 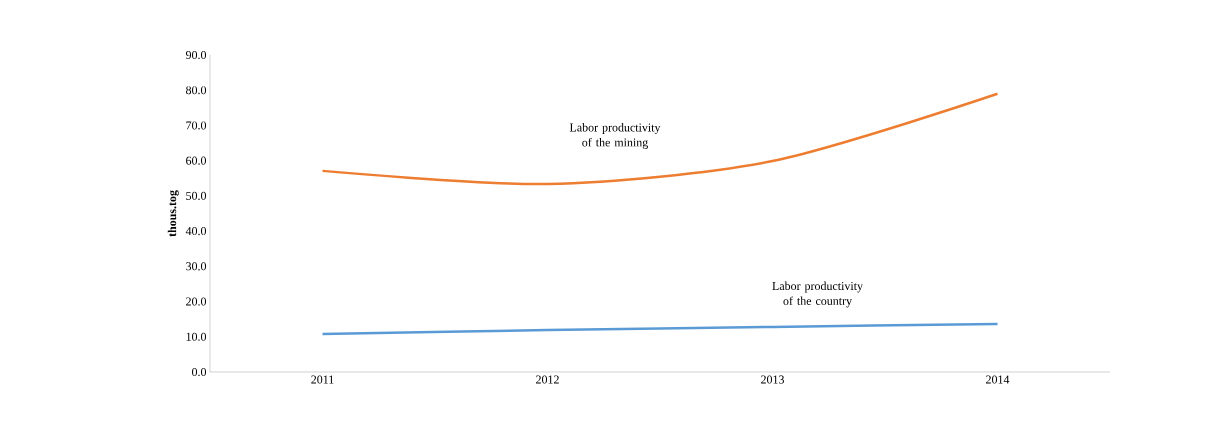 I want to click on y-tick-label: 10.0, so click(x=196, y=336).